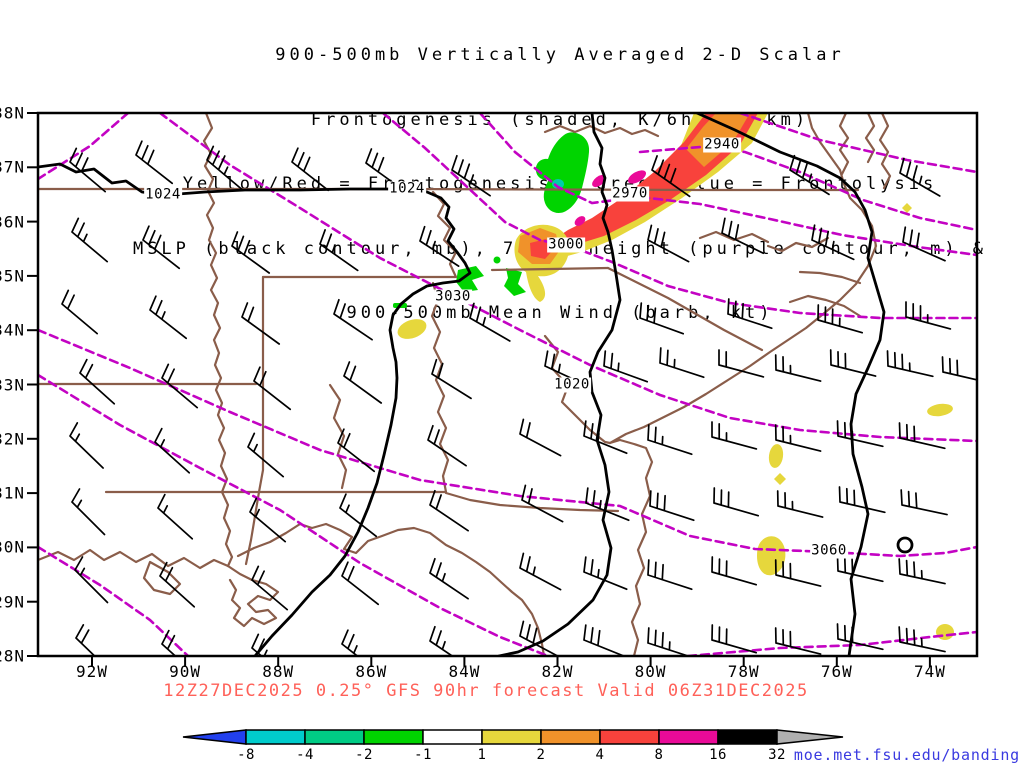  What do you see at coordinates (12, 276) in the screenshot?
I see `lat-label: 35N` at bounding box center [12, 276].